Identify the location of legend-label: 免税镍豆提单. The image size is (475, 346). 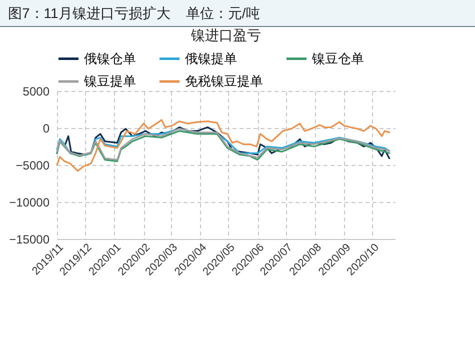
(224, 81).